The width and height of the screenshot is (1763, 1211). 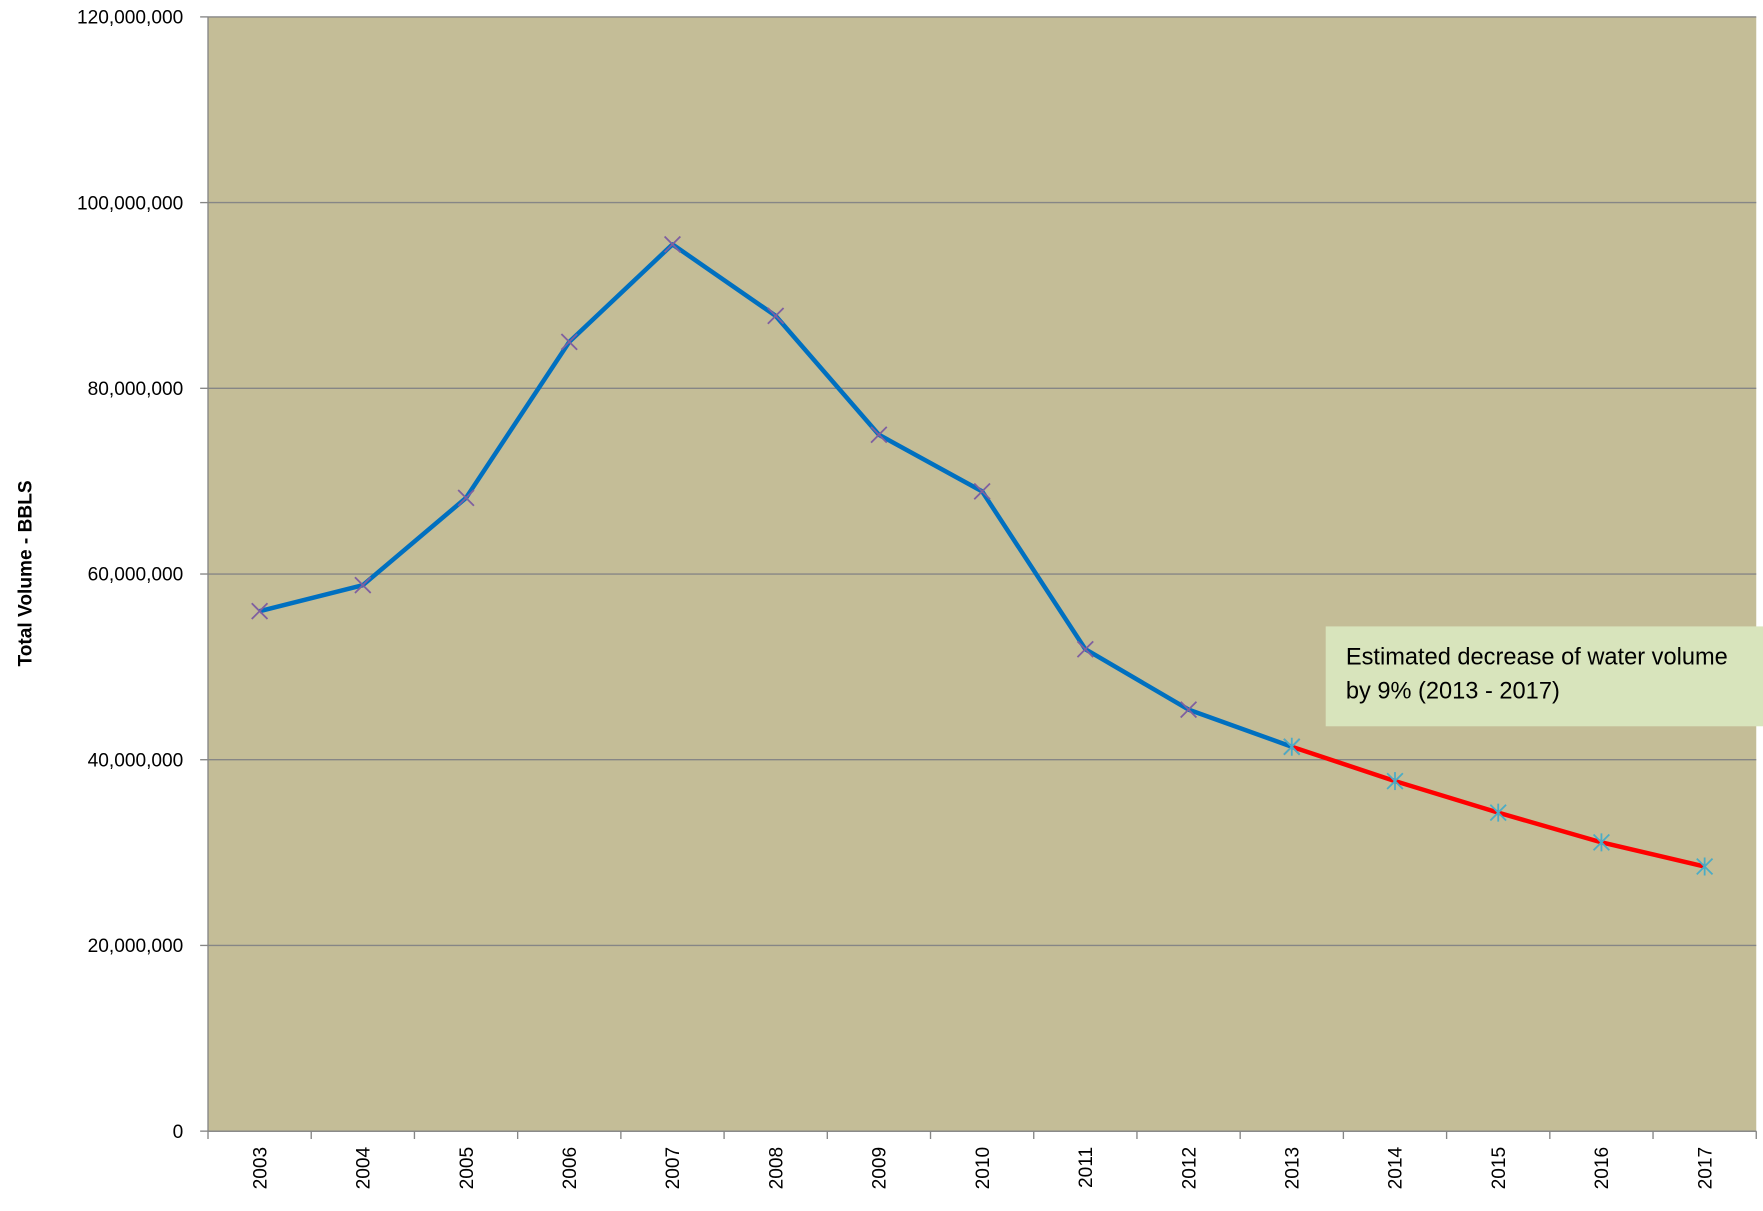 What do you see at coordinates (467, 1168) in the screenshot?
I see `x-tick-label: 2005` at bounding box center [467, 1168].